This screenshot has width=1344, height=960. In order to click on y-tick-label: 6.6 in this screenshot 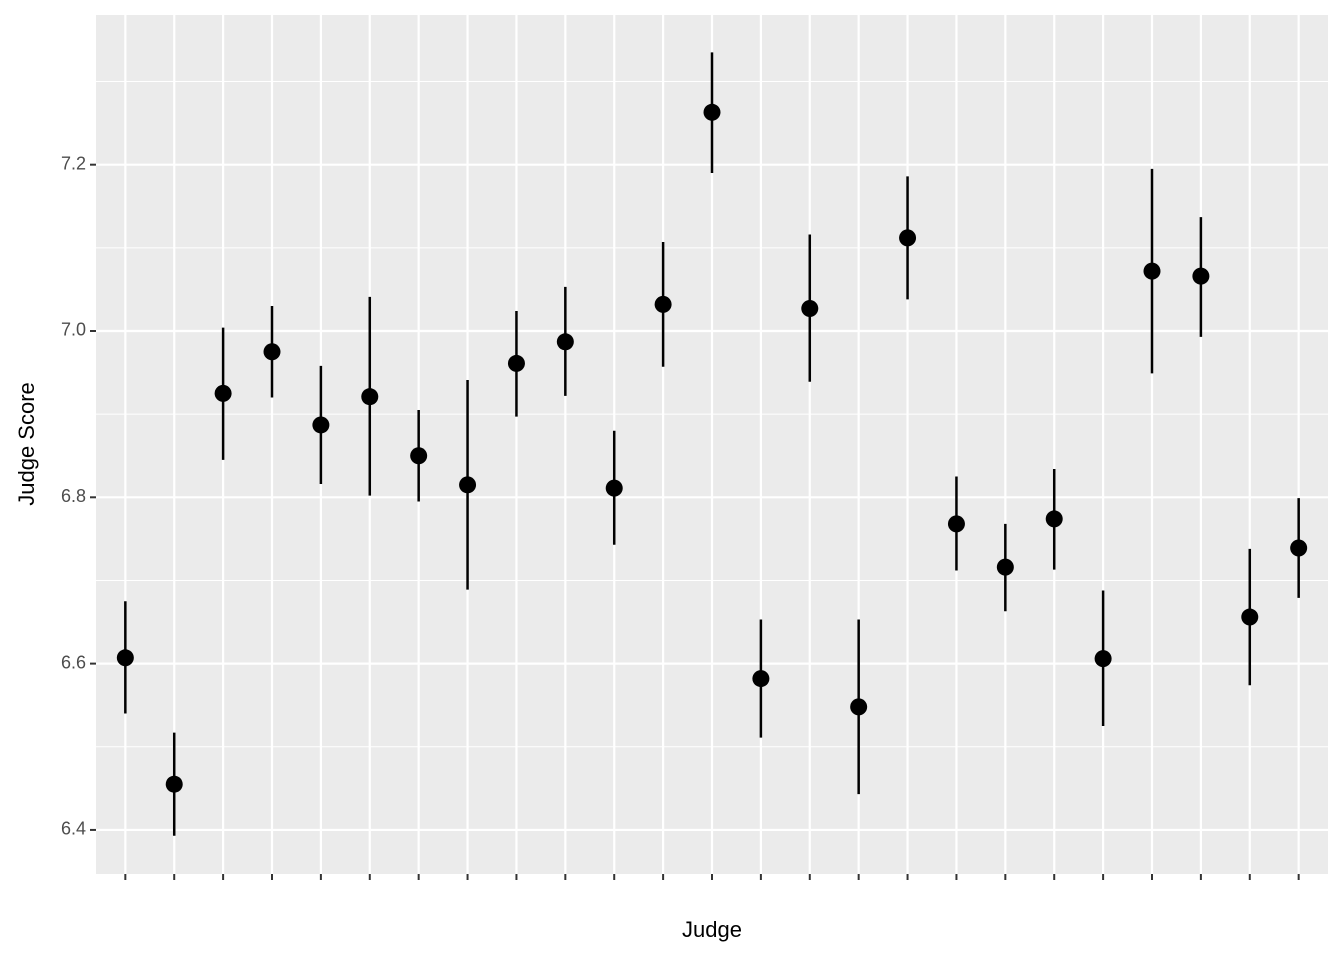, I will do `click(73, 662)`.